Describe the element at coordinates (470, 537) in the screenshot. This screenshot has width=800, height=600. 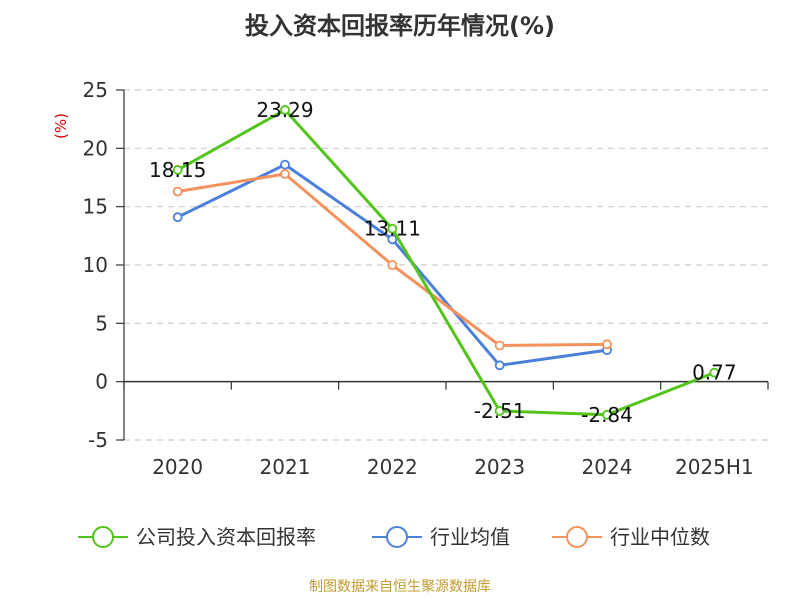
I see `legend-label: 行业均值` at that location.